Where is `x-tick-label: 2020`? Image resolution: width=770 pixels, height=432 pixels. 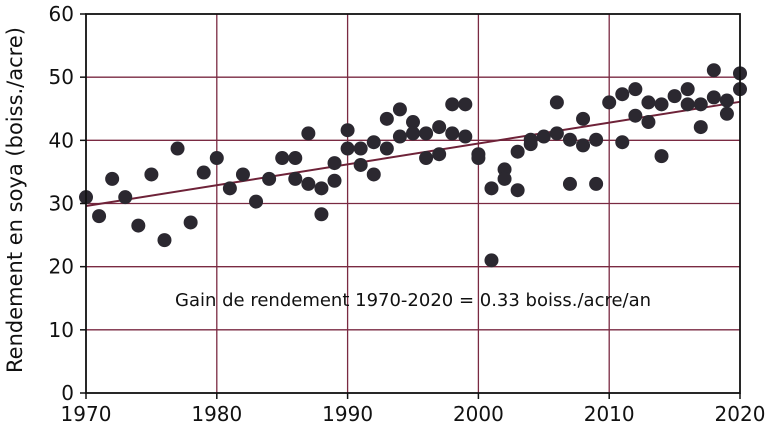
x-tick-label: 2020 is located at coordinates (740, 414).